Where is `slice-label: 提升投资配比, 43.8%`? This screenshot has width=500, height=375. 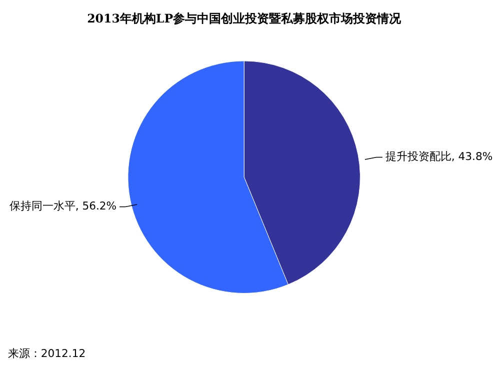 slice-label: 提升投资配比, 43.8% is located at coordinates (439, 157).